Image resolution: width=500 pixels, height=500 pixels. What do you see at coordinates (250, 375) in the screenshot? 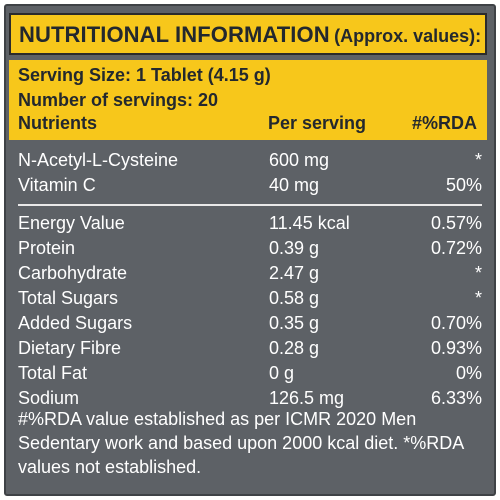
I see `nutrient-row: Total Fat 0 g 0%` at bounding box center [250, 375].